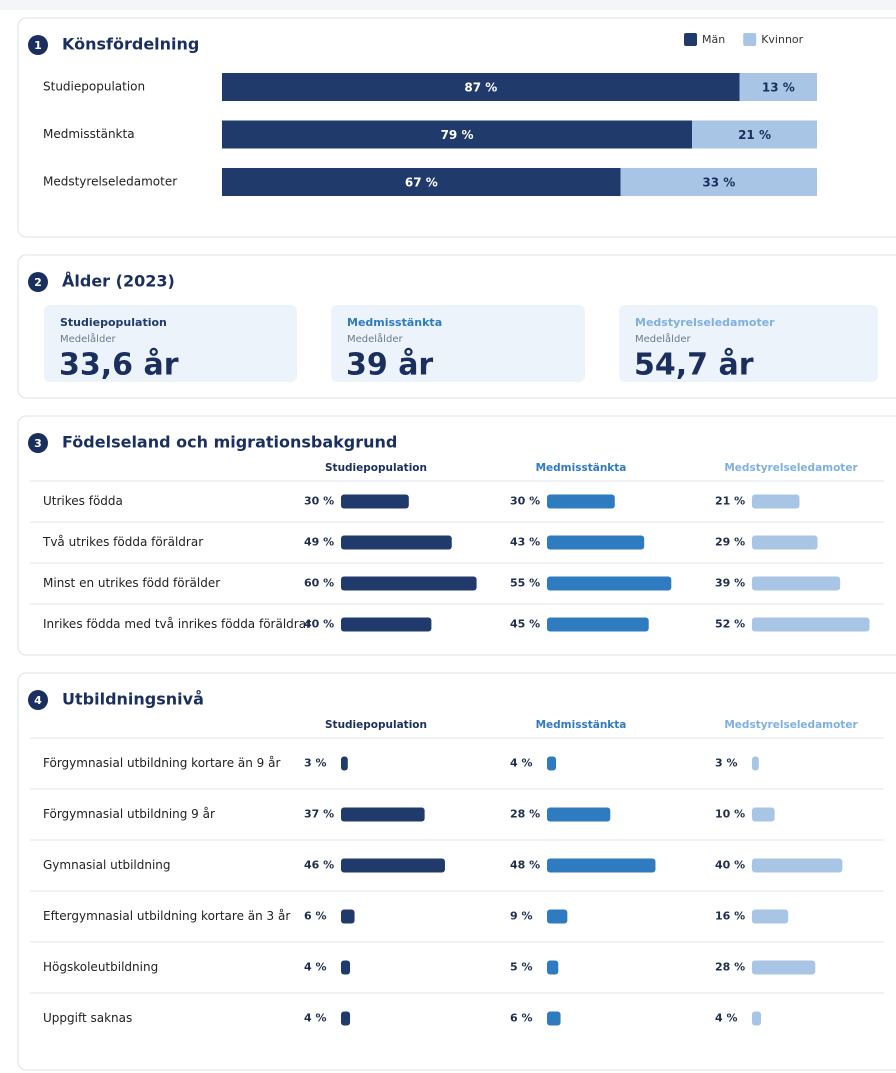 The width and height of the screenshot is (896, 1073). What do you see at coordinates (730, 583) in the screenshot?
I see `value-label: 39 %` at bounding box center [730, 583].